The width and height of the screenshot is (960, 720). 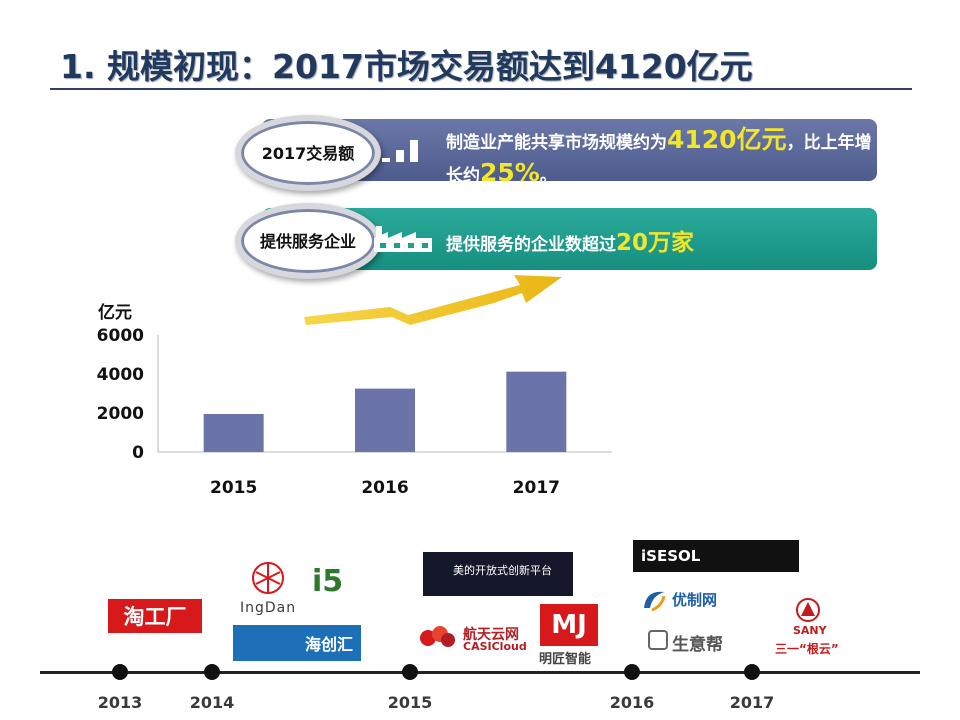 What do you see at coordinates (570, 243) in the screenshot?
I see `service-enterprises-text: 提供服务的企业数超过20万家` at bounding box center [570, 243].